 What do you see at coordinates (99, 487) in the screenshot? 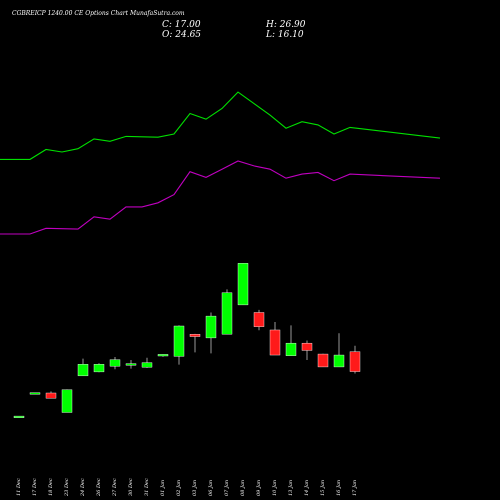
I see `x-tick-label: 26 Dec` at bounding box center [99, 487].